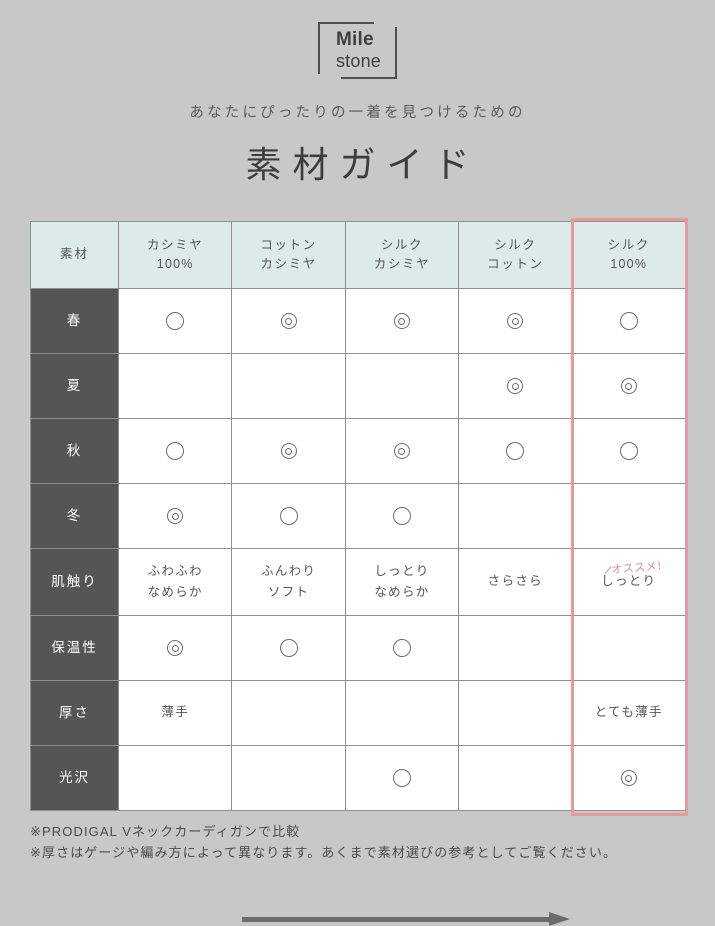 This screenshot has height=926, width=715. I want to click on cell-winter-silk-cotton, so click(515, 516).